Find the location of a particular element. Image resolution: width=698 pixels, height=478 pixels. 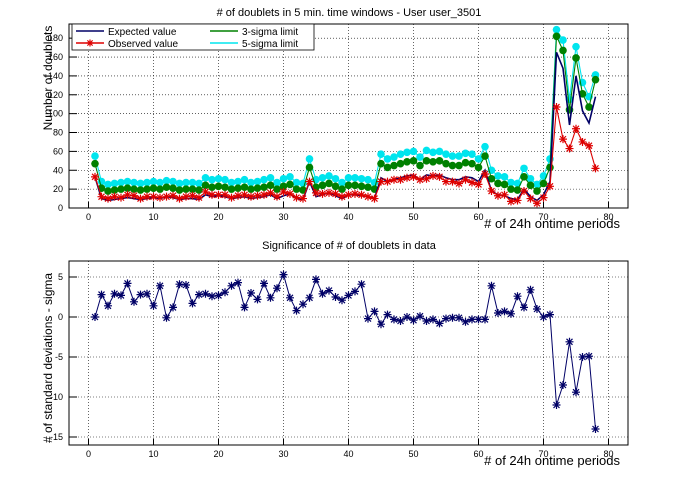

legend-label-expected-value: Expected value is located at coordinates (142, 32).